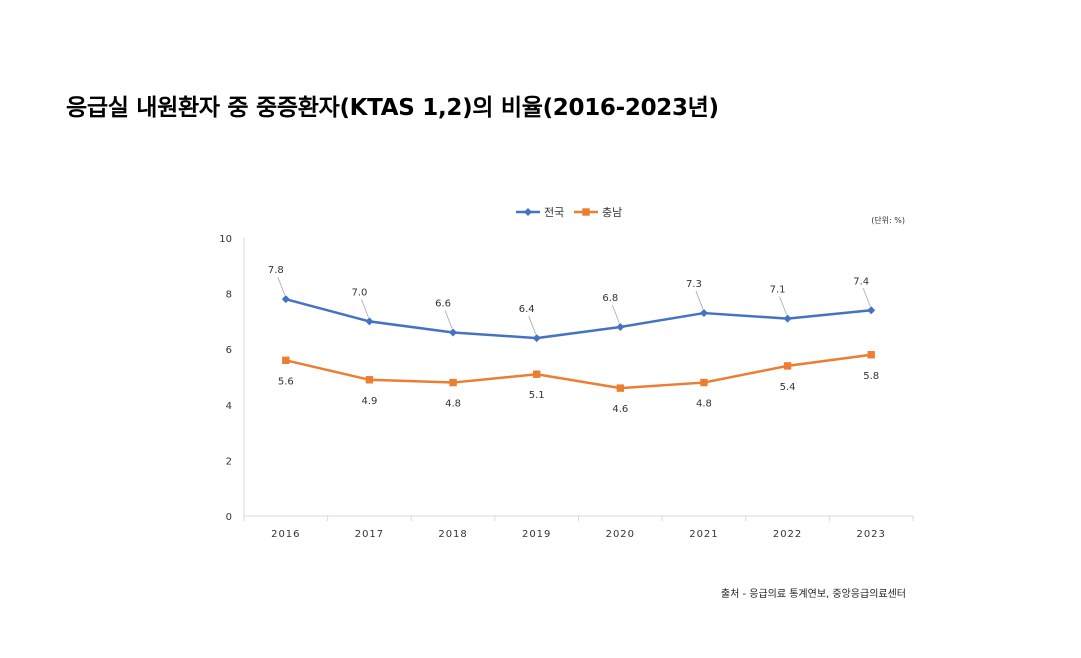 Image resolution: width=1081 pixels, height=658 pixels. I want to click on x-tick-label: 2021, so click(703, 534).